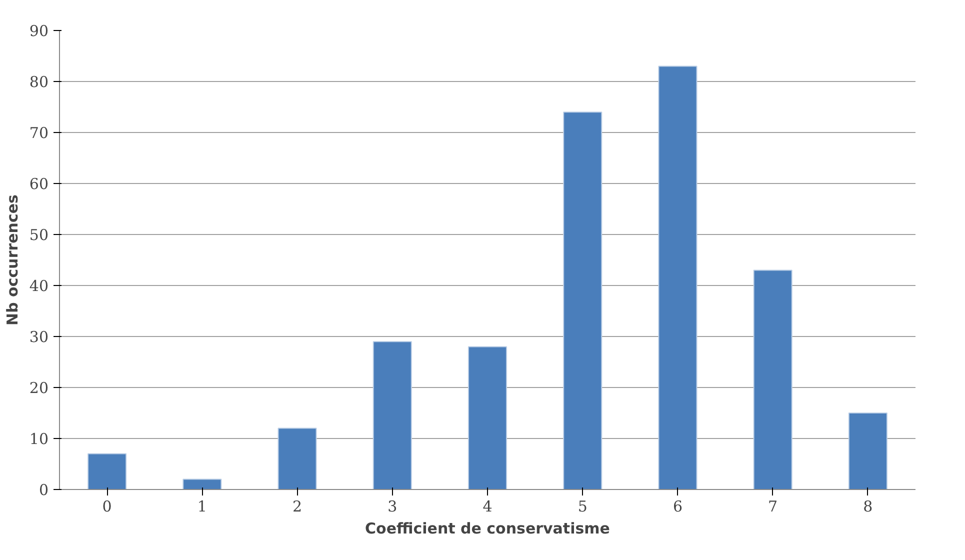 The width and height of the screenshot is (965, 560). I want to click on y-tick-label: 90, so click(39, 31).